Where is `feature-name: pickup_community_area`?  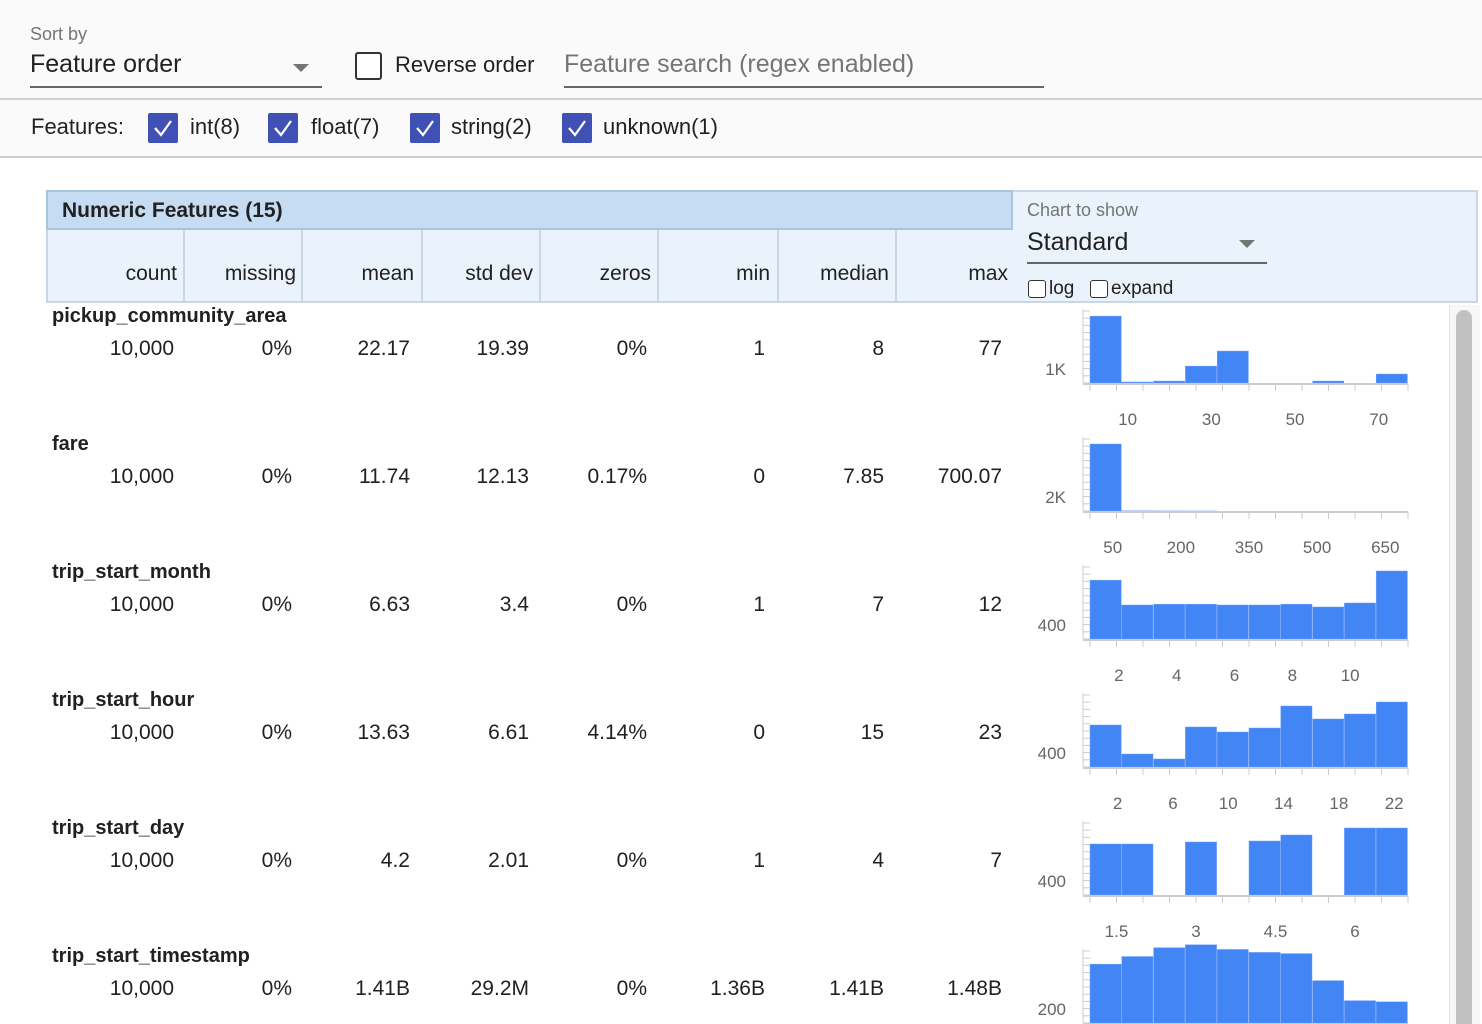
feature-name: pickup_community_area is located at coordinates (169, 316).